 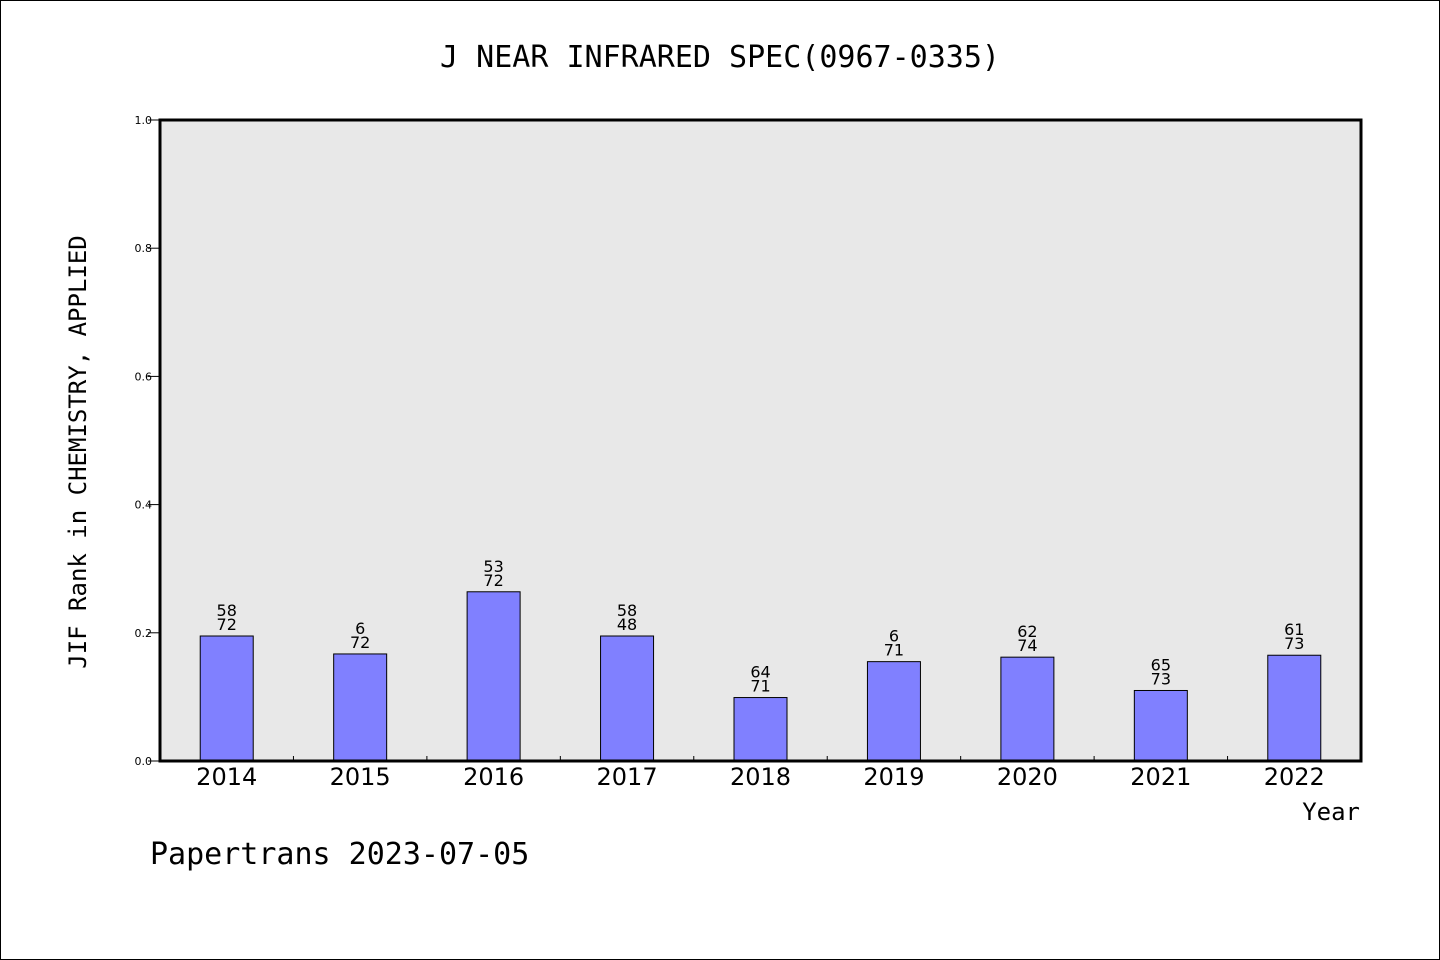 I want to click on bar-2017, so click(x=627, y=698).